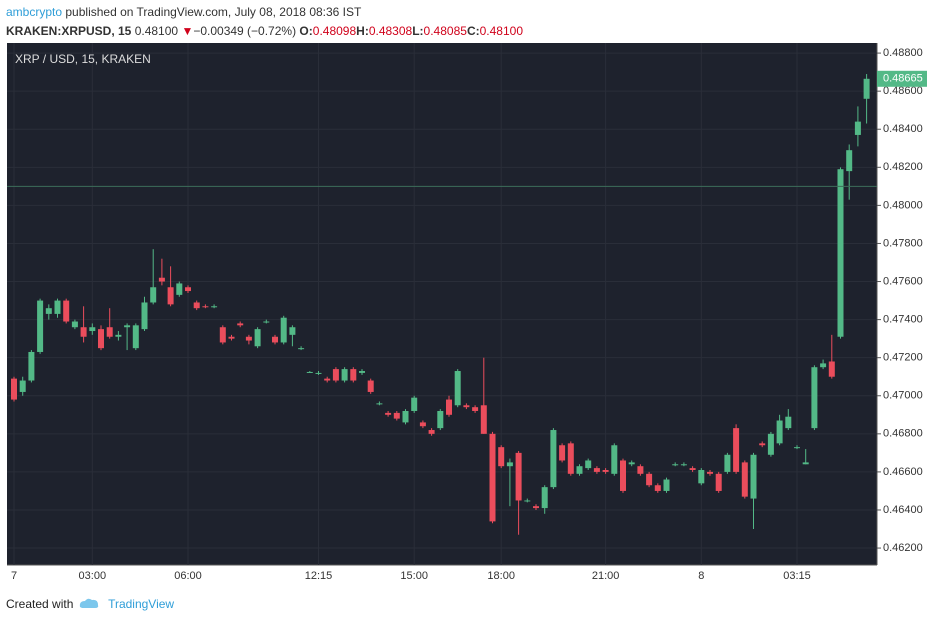 The width and height of the screenshot is (935, 620). I want to click on last-price-label: 0.48665, so click(903, 79).